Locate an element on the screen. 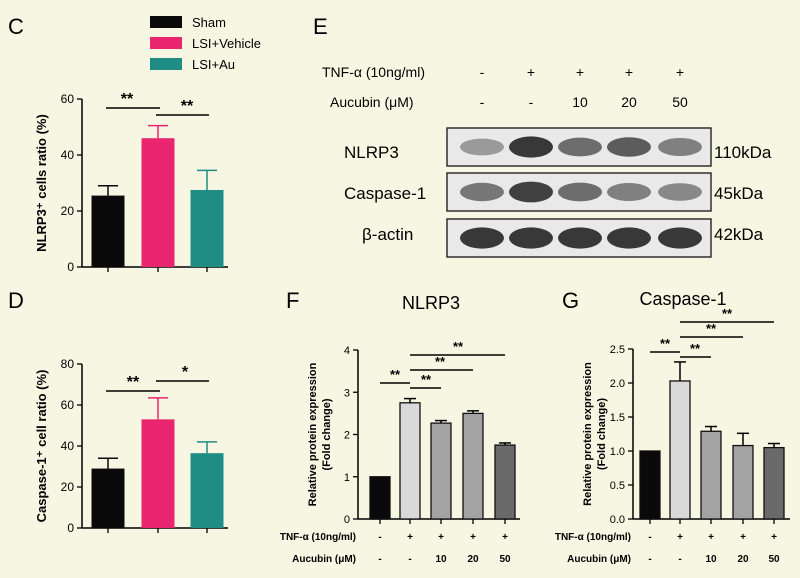 The height and width of the screenshot is (578, 800). legend-swatch-au is located at coordinates (166, 64).